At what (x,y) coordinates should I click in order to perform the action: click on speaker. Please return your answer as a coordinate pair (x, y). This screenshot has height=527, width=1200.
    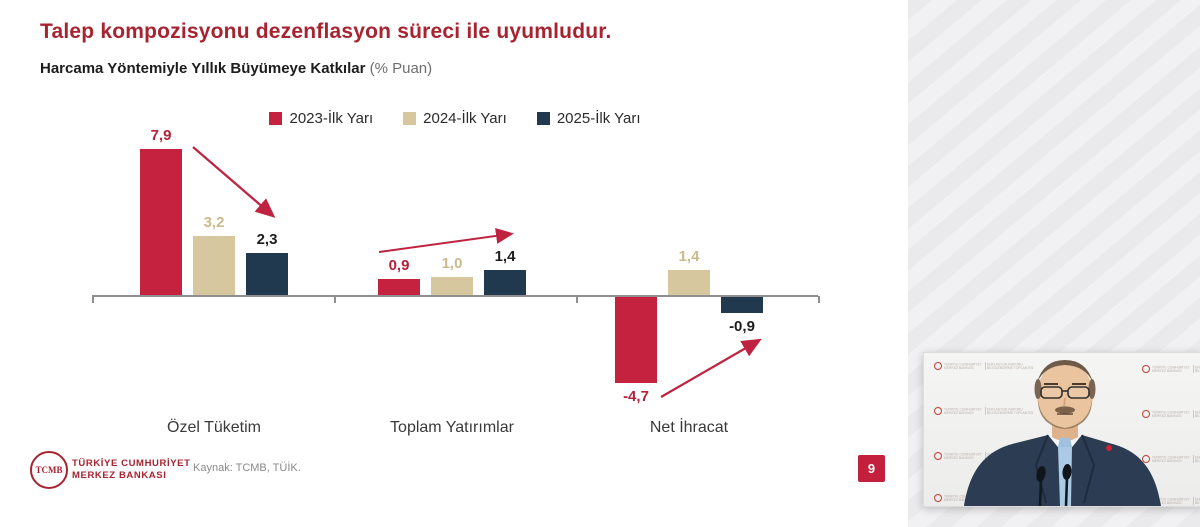
    Looking at the image, I should click on (1062, 433).